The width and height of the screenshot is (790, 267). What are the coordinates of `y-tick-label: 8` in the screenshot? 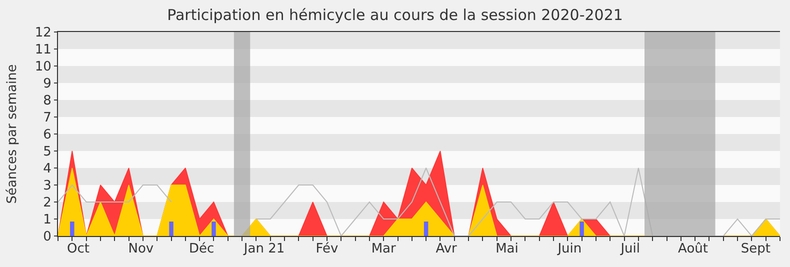 It's located at (47, 101).